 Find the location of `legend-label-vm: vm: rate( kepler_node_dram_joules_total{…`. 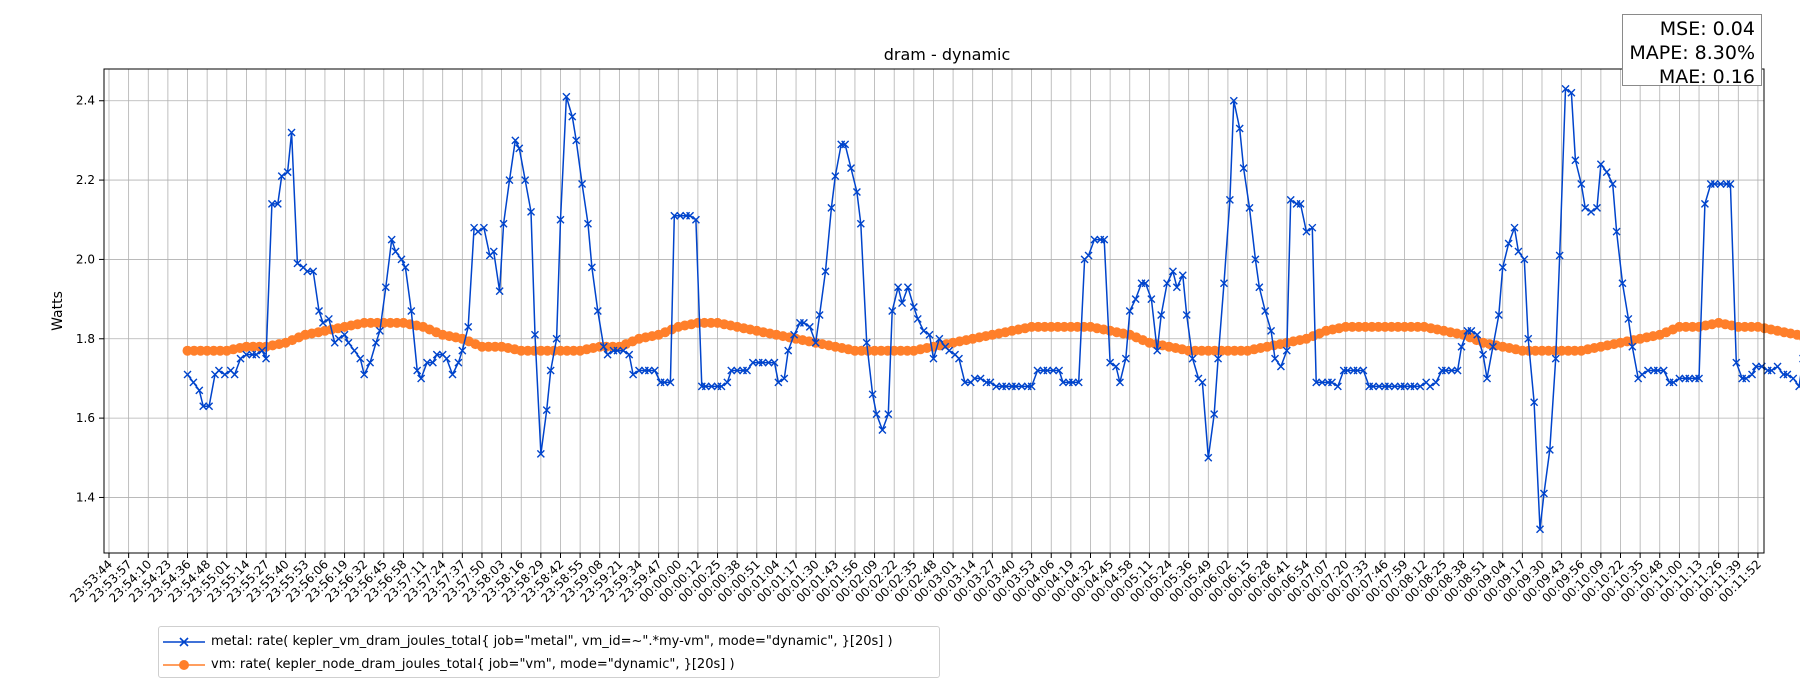

legend-label-vm: vm: rate( kepler_node_dram_joules_total{… is located at coordinates (473, 664).